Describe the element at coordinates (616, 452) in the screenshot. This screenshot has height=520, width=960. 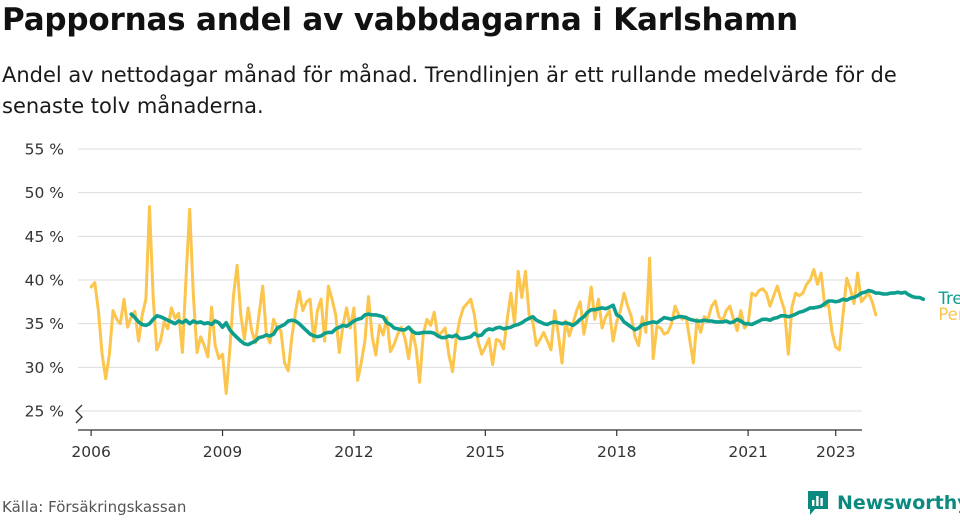
I see `x-tick-label-2018: 2018` at that location.